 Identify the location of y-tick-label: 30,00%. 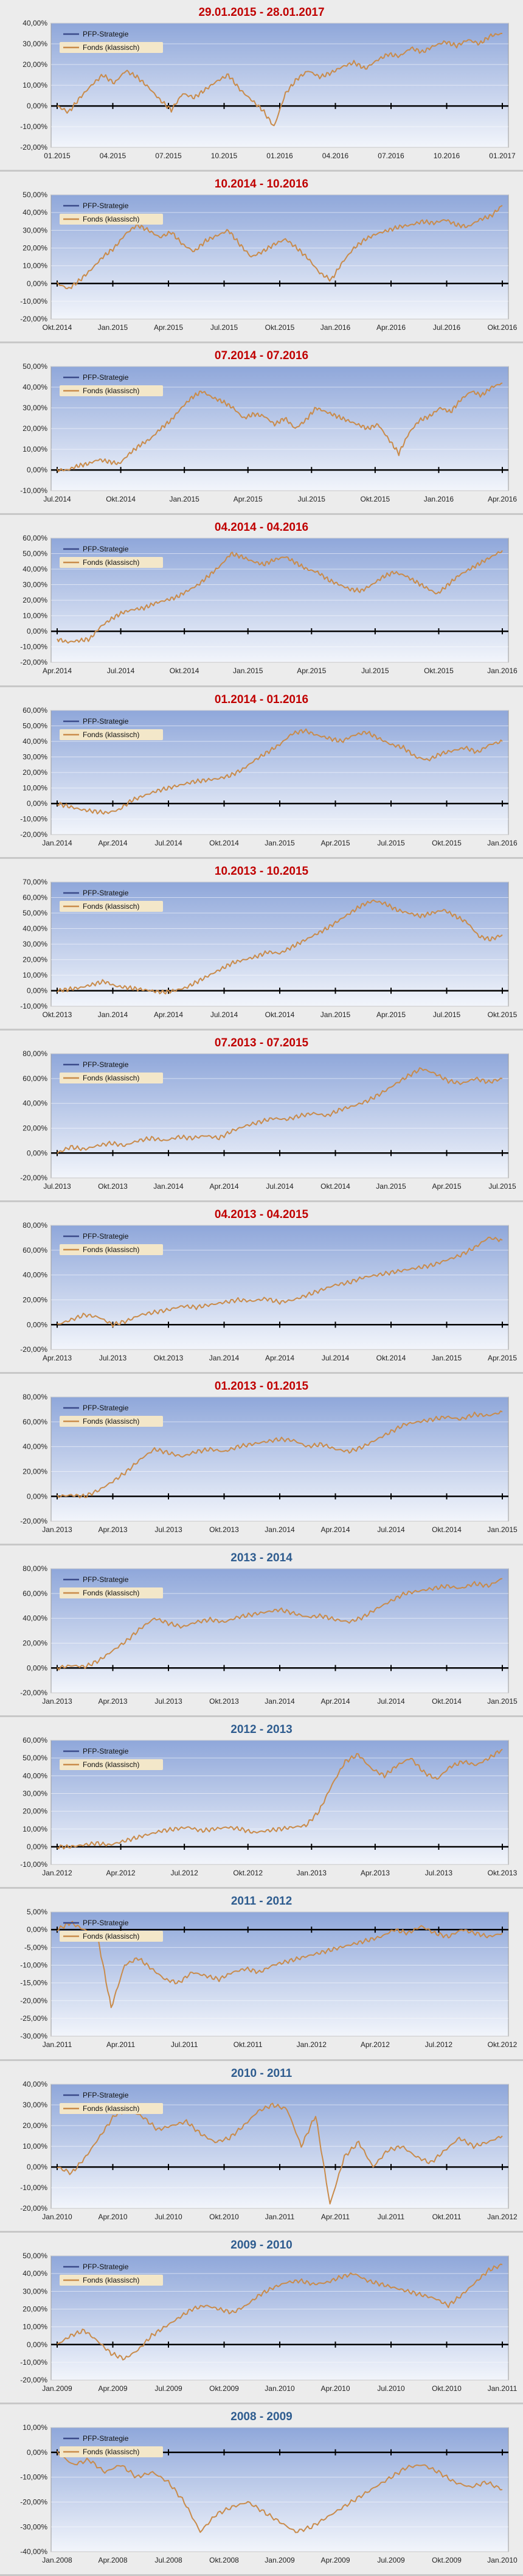
(35, 230).